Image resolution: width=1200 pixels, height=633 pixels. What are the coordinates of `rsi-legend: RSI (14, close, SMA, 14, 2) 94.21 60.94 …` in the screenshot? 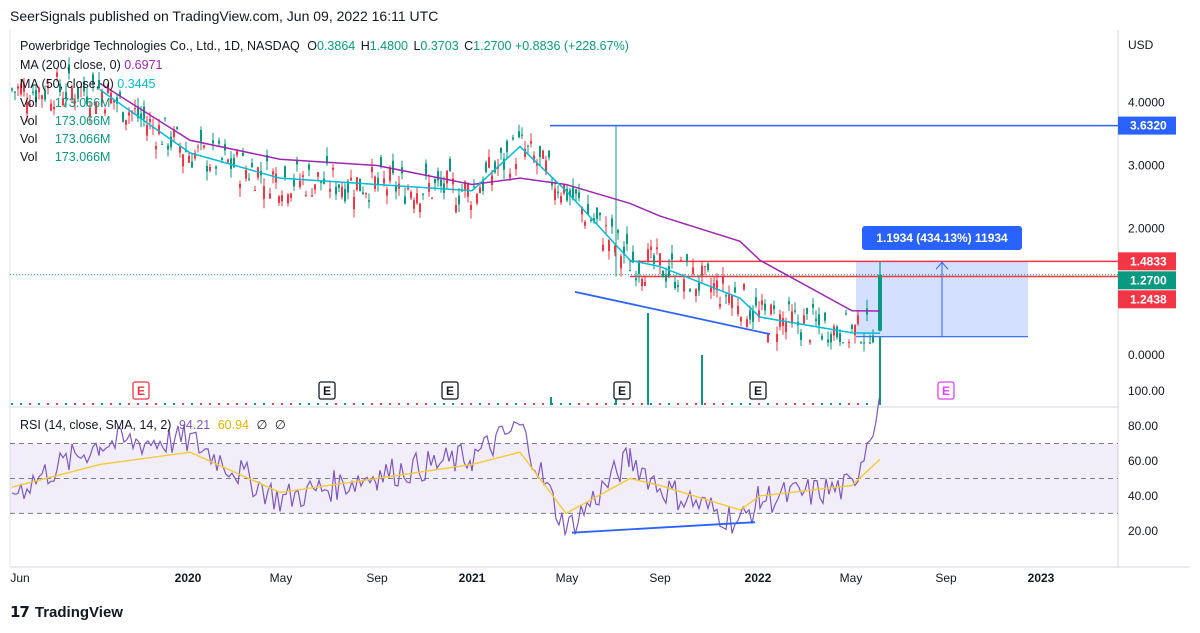 It's located at (153, 424).